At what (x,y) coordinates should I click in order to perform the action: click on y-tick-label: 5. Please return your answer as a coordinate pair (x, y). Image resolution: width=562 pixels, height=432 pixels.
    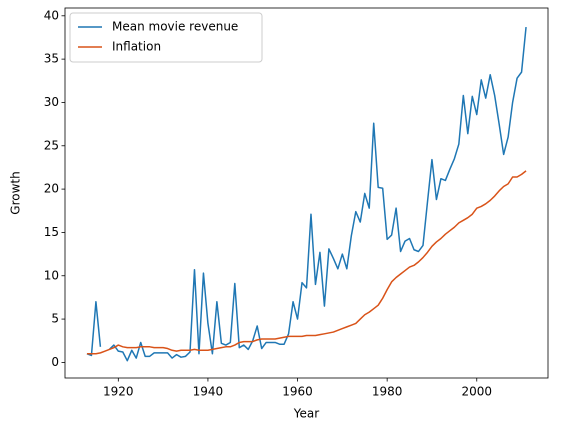
    Looking at the image, I should click on (55, 319).